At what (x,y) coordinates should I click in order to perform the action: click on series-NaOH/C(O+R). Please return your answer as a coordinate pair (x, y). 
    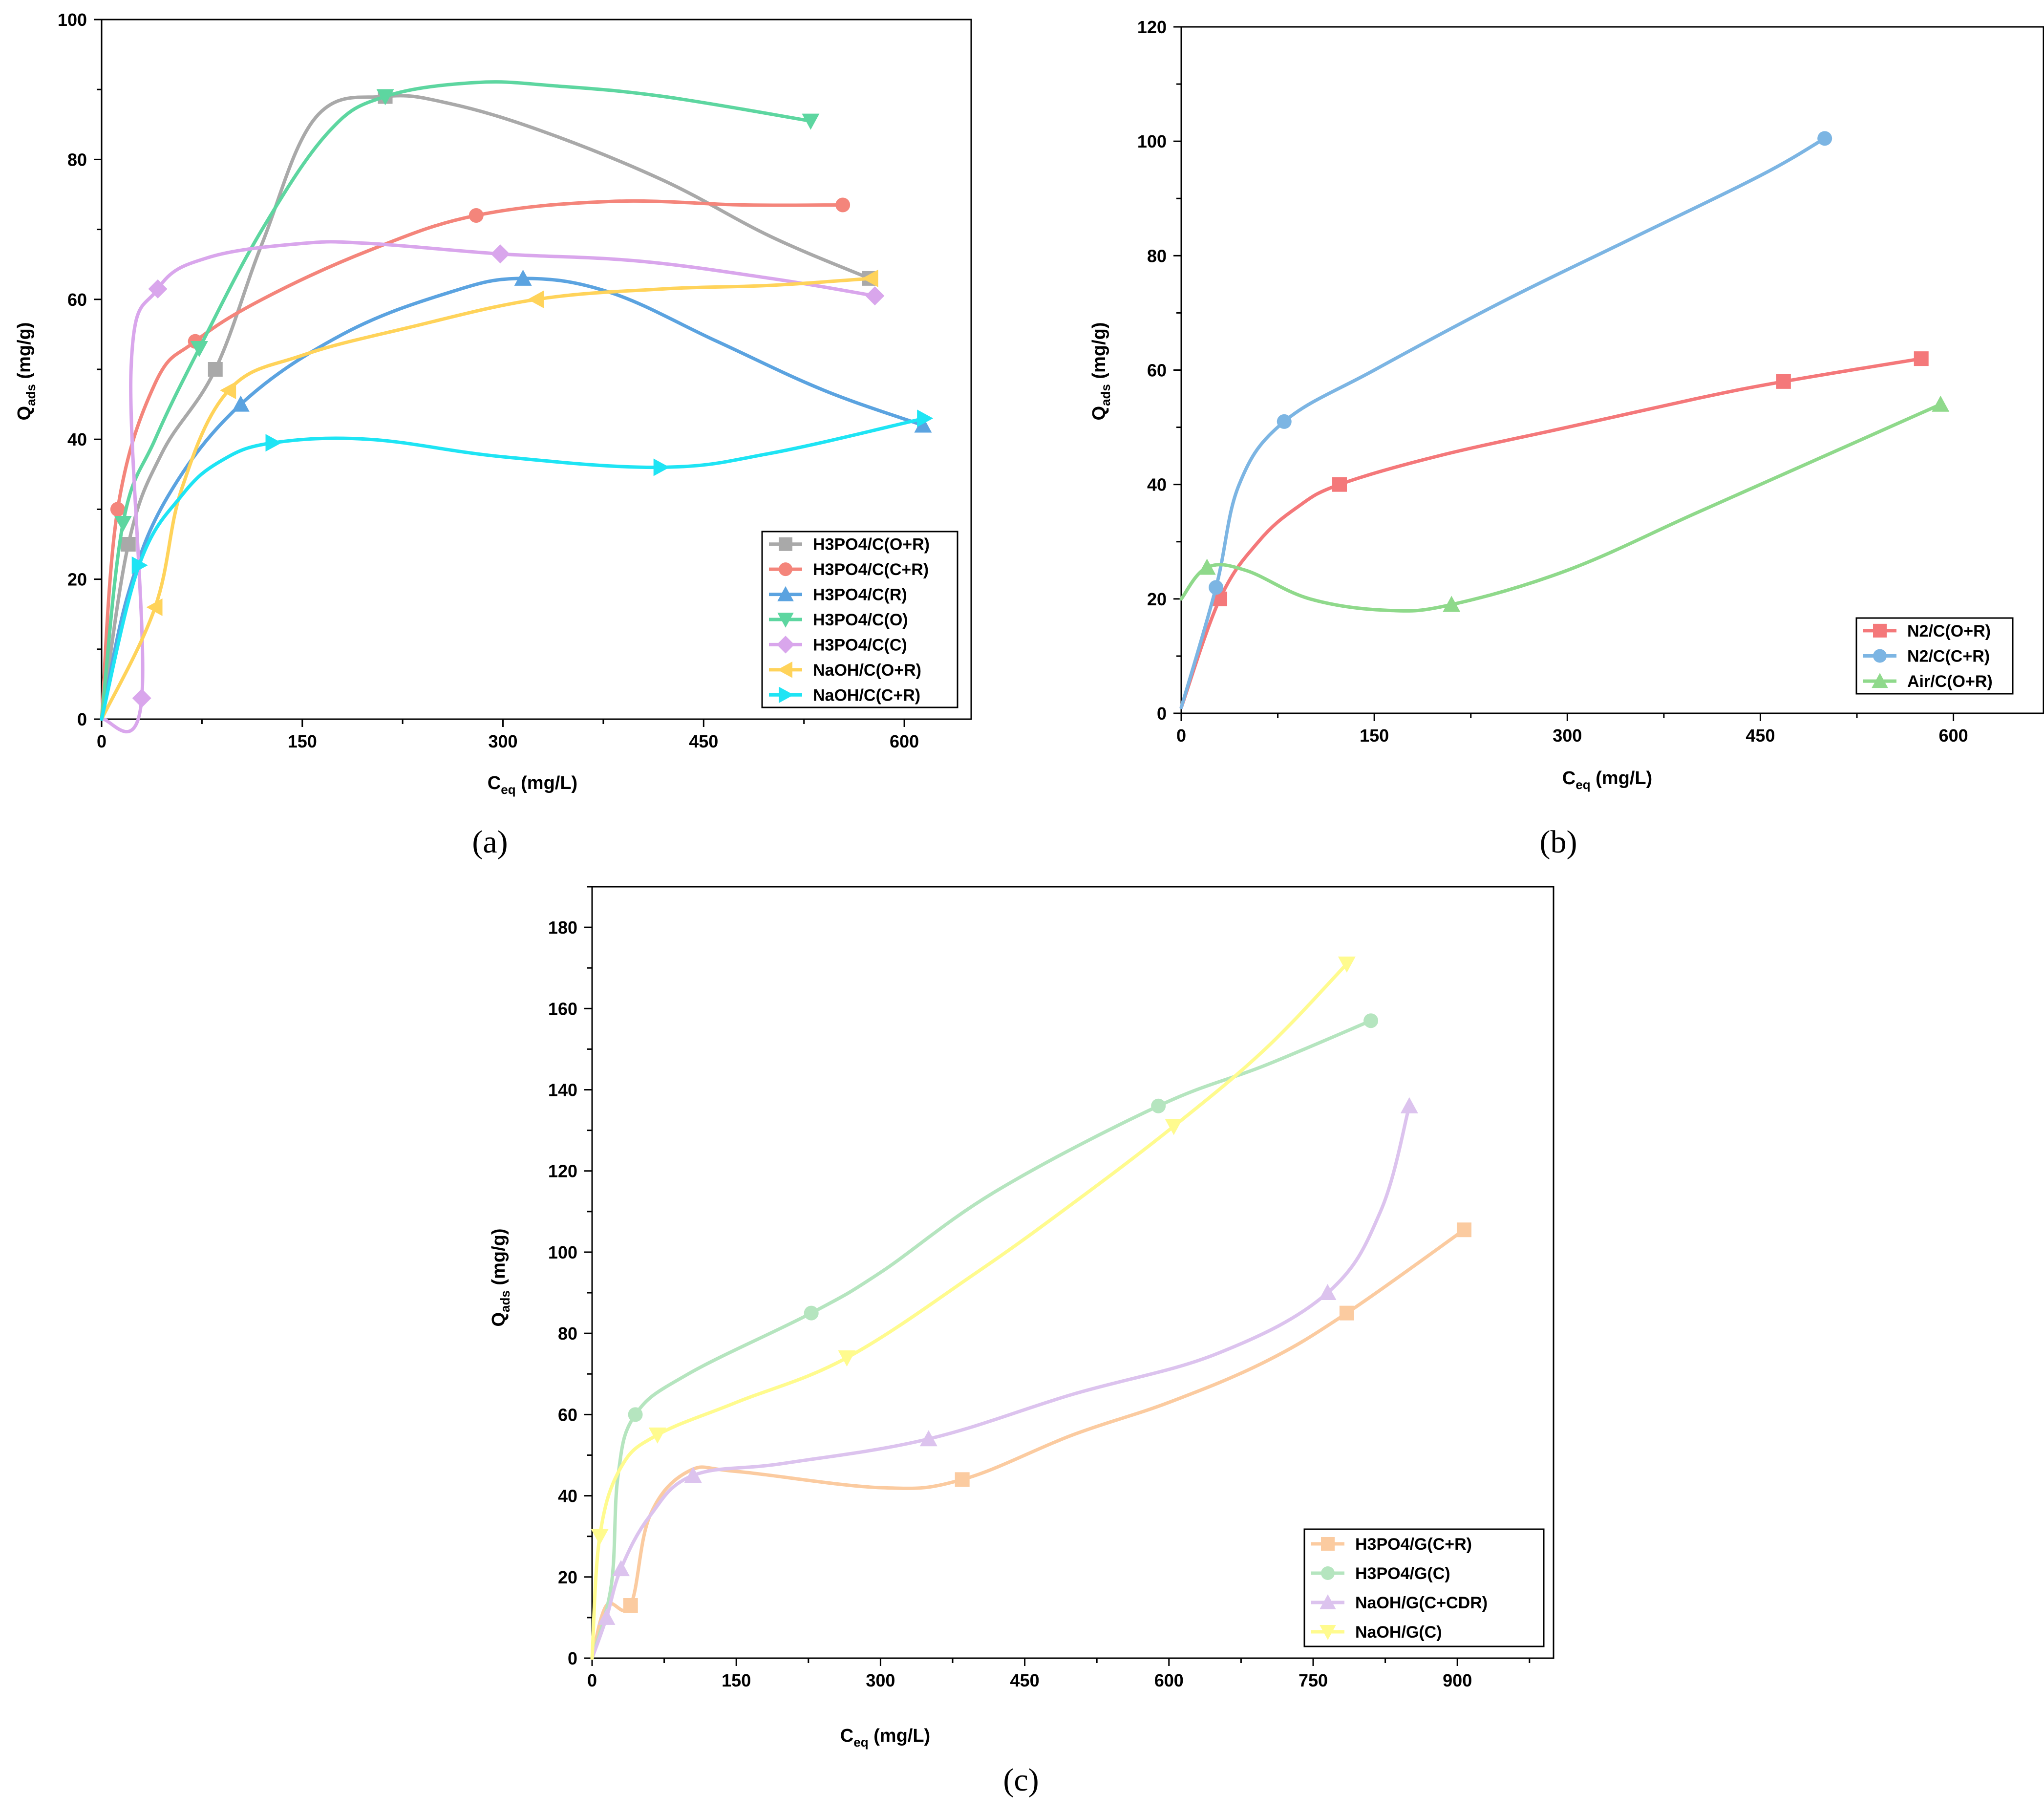
    Looking at the image, I should click on (489, 495).